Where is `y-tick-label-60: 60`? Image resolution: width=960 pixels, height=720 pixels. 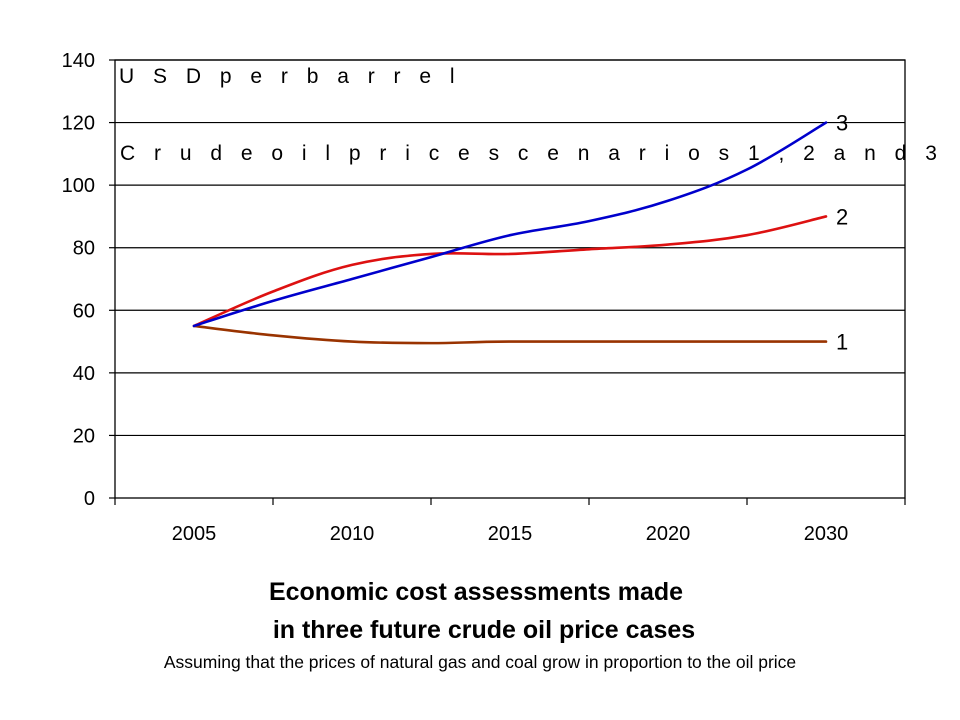 y-tick-label-60: 60 is located at coordinates (84, 311).